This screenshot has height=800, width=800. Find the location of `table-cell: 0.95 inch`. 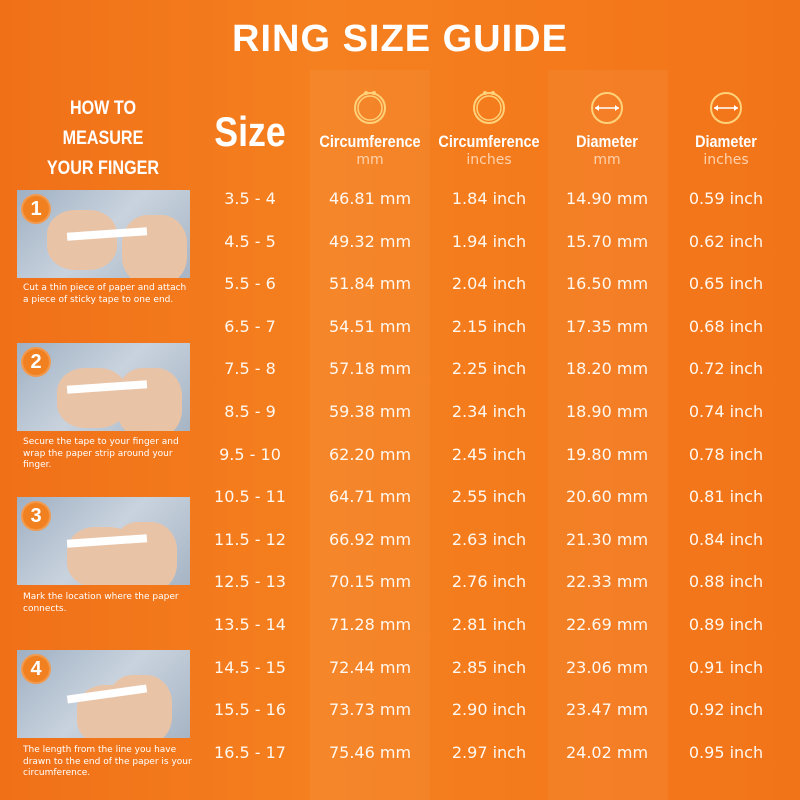

table-cell: 0.95 inch is located at coordinates (726, 752).